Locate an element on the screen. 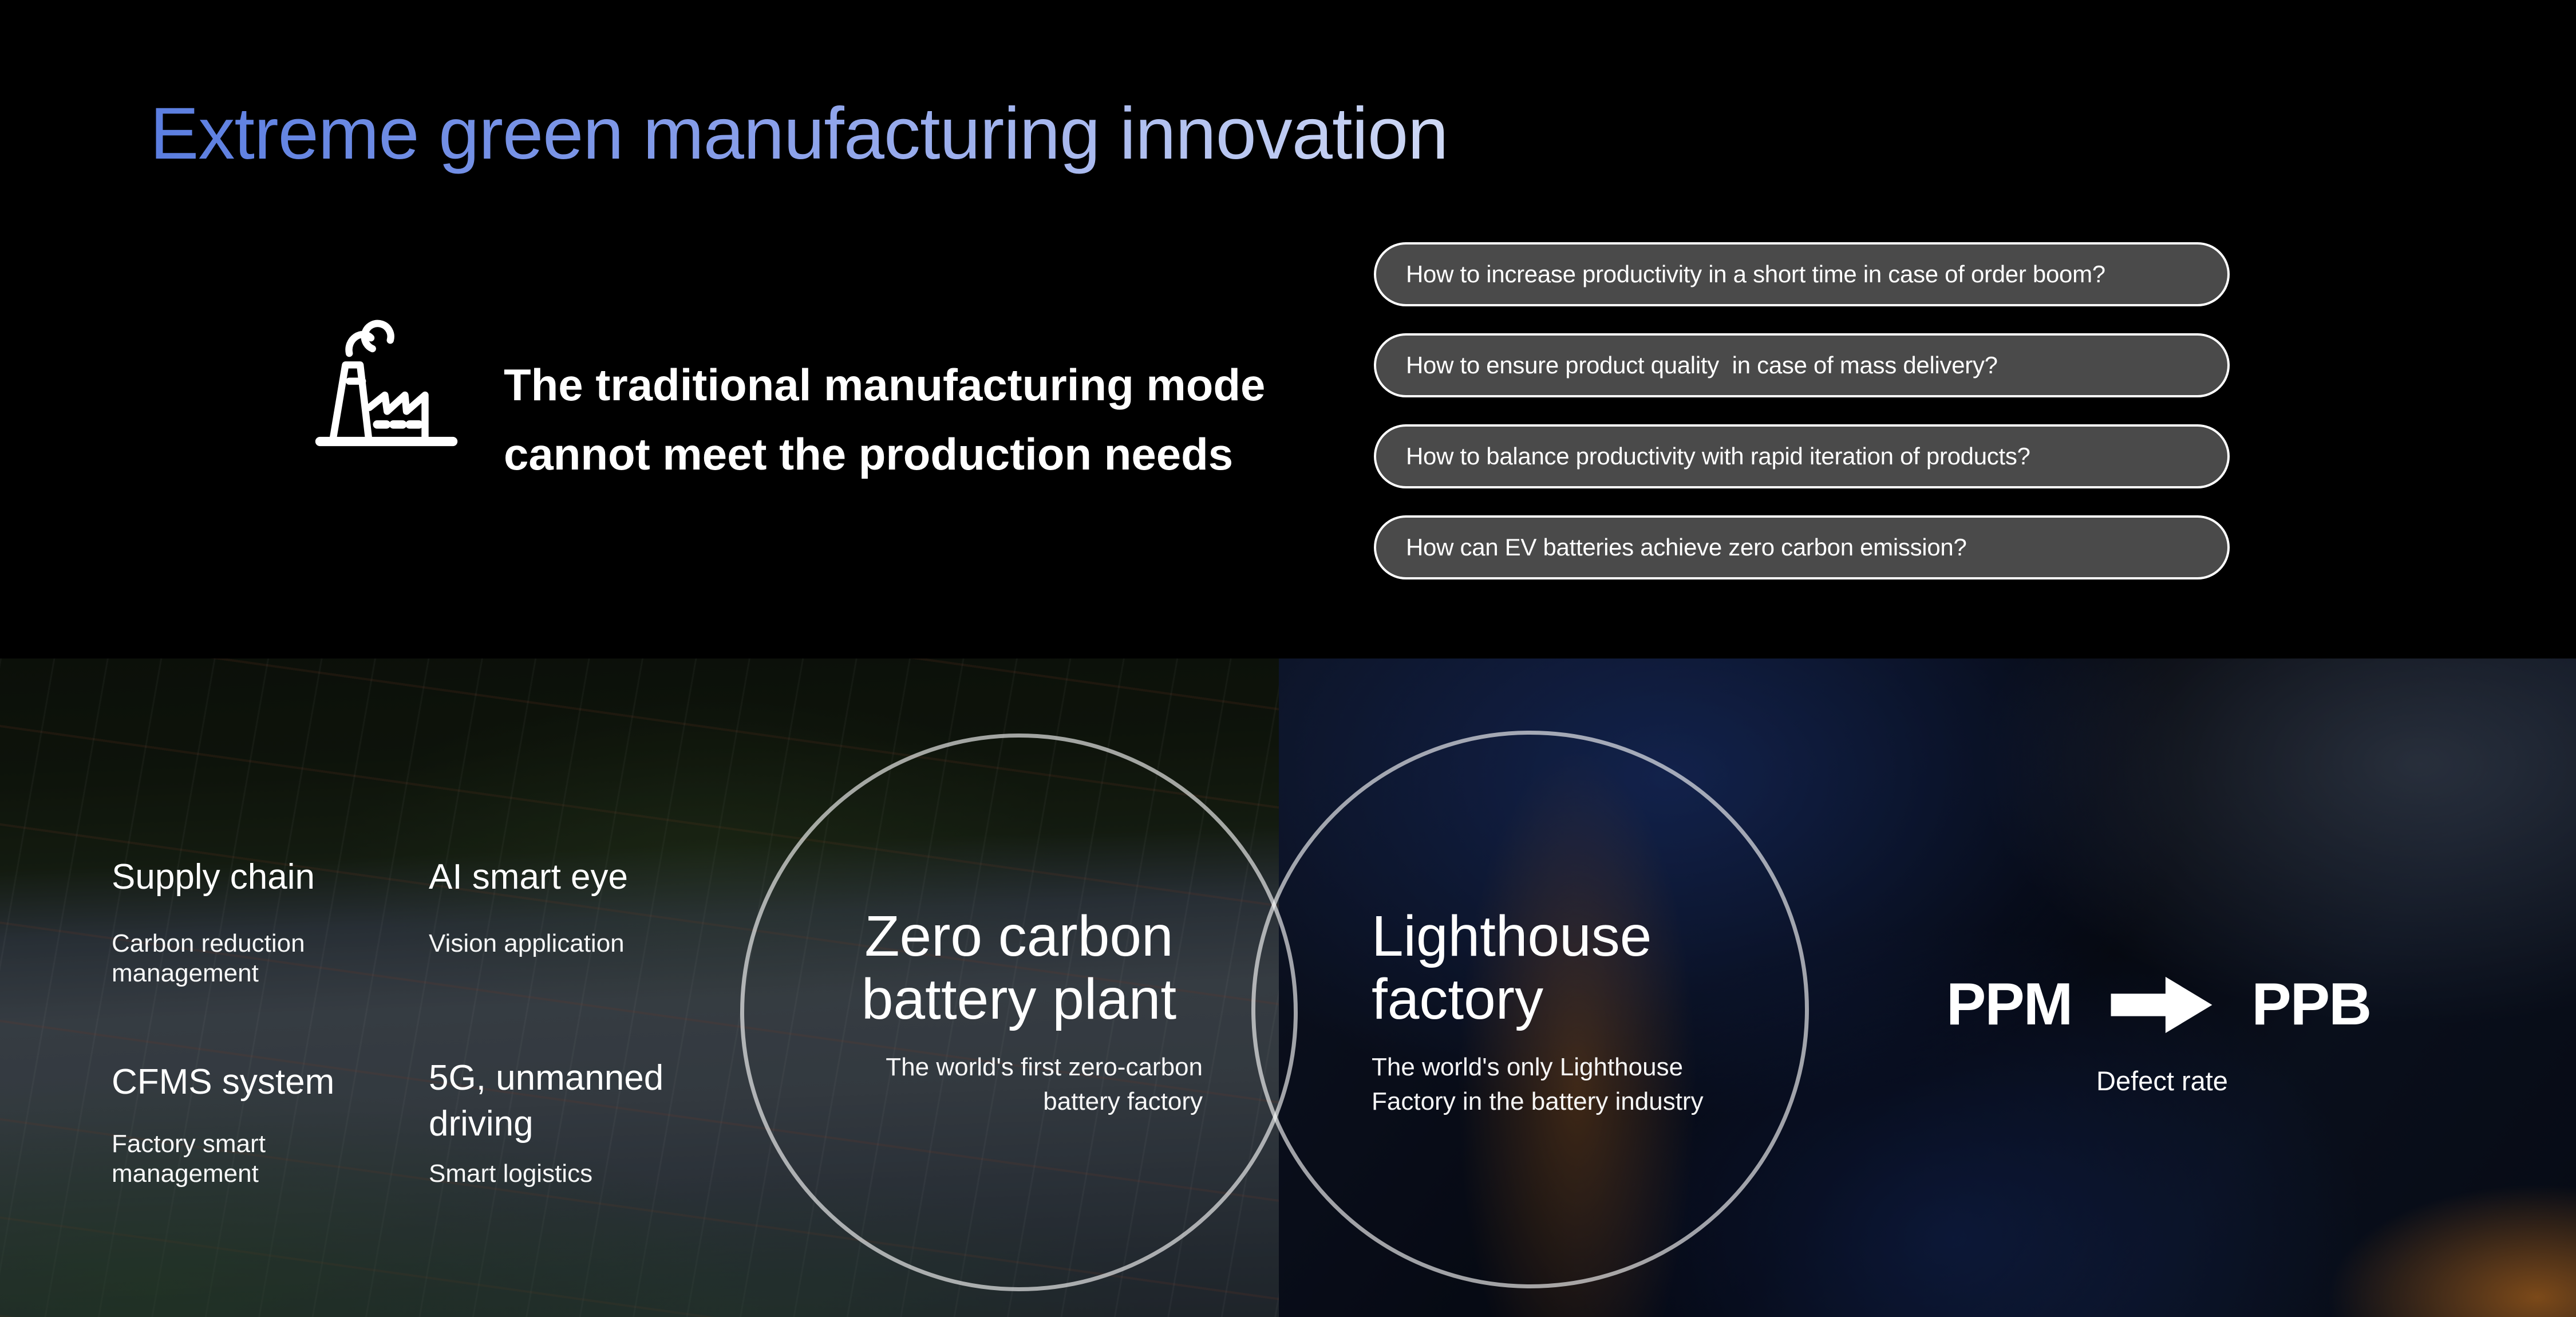 This screenshot has width=2576, height=1317. feature-subtitle-line: Factory smart is located at coordinates (189, 1144).